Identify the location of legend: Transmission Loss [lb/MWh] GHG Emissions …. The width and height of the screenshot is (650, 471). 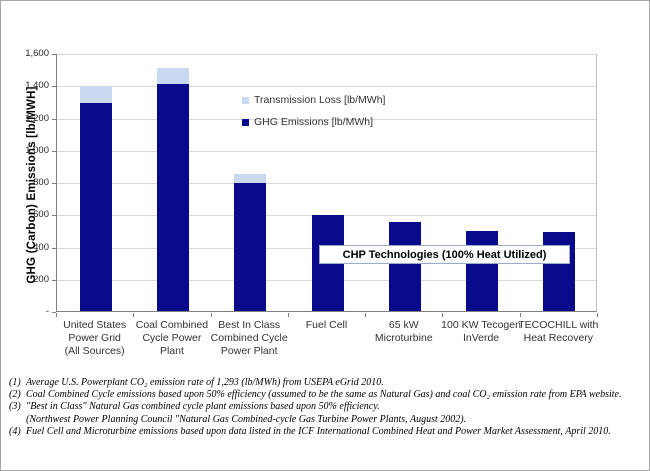
(313, 111).